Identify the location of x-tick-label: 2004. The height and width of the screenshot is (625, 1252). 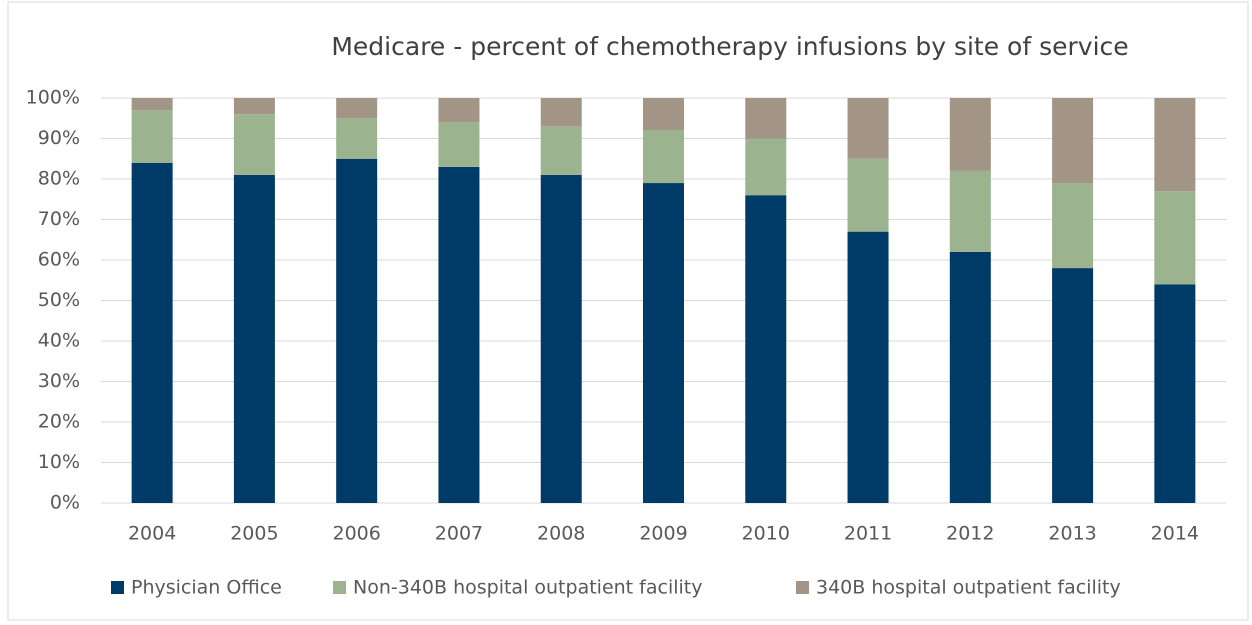
(152, 534).